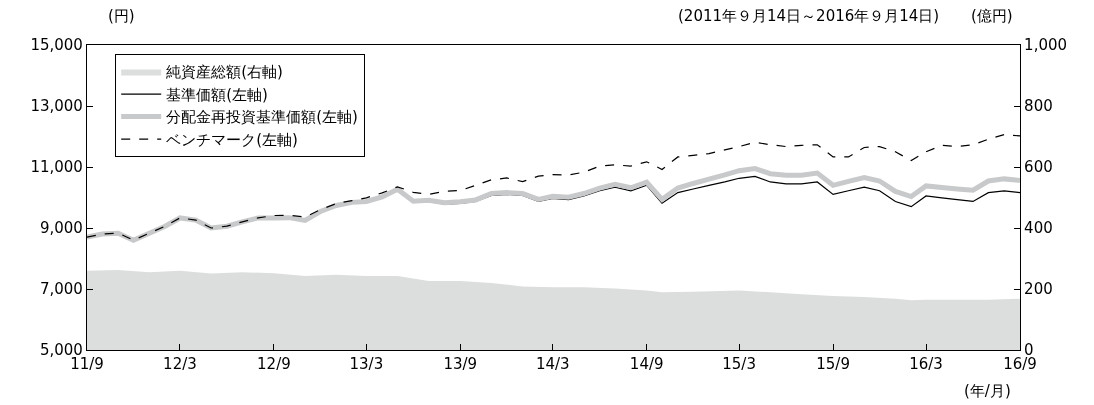  What do you see at coordinates (646, 364) in the screenshot?
I see `x-tick-label: 14/9` at bounding box center [646, 364].